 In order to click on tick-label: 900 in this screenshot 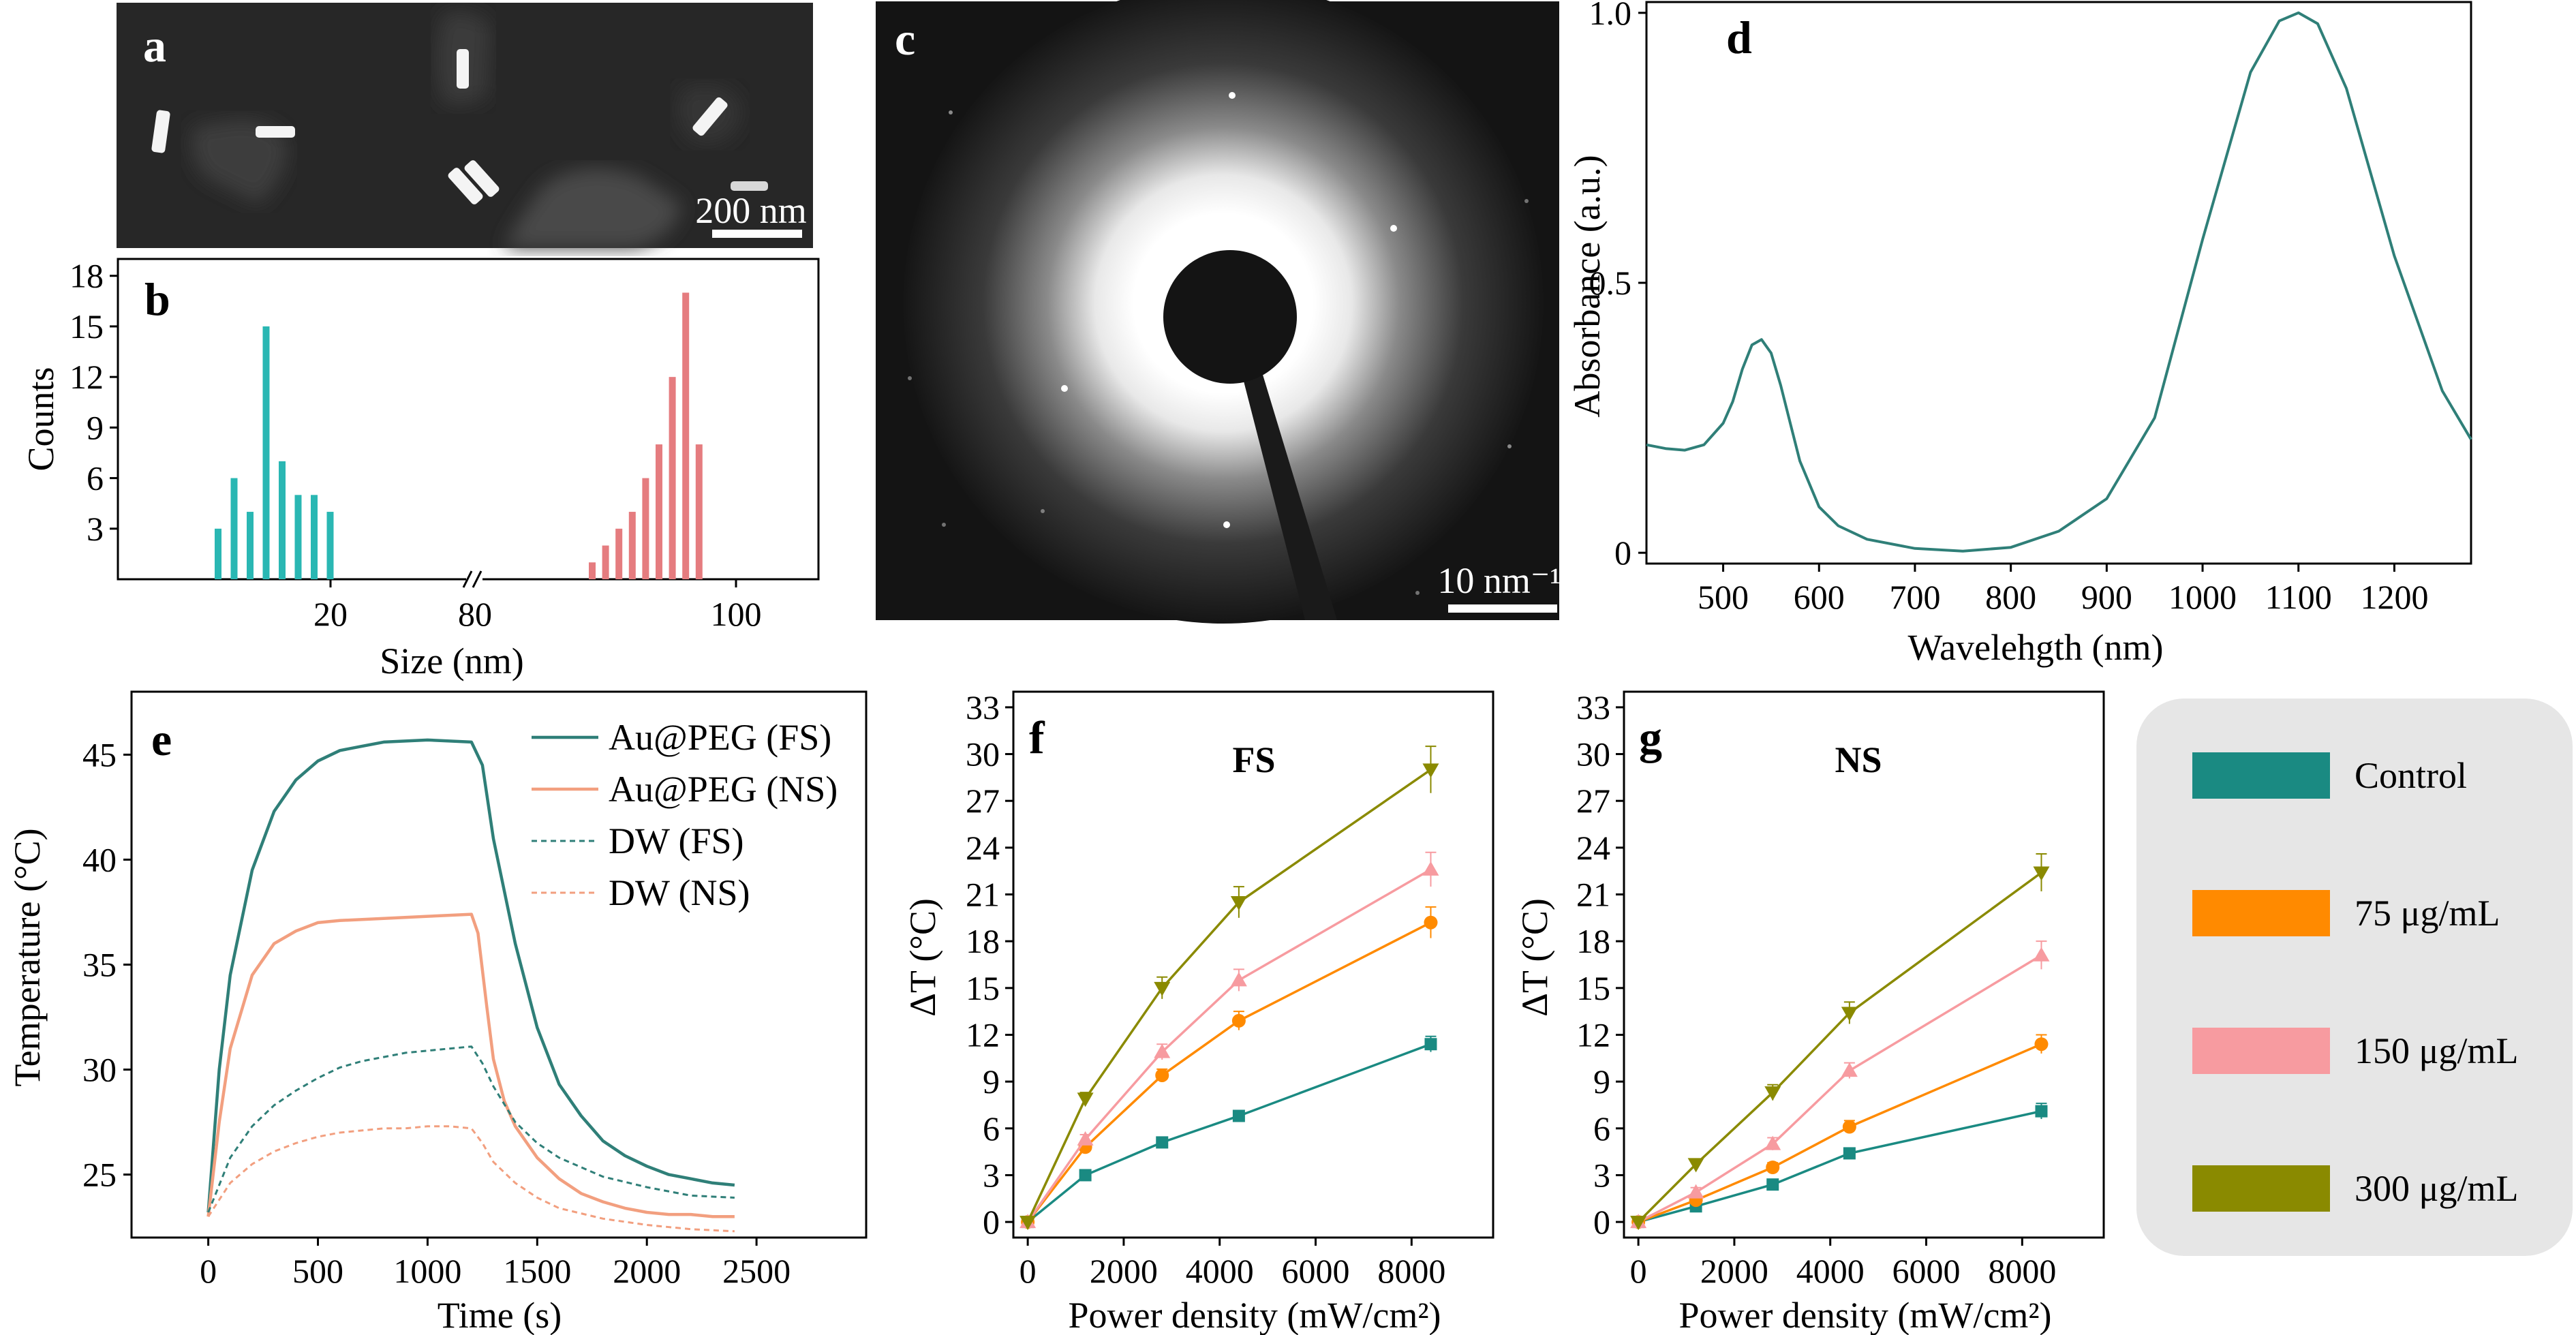, I will do `click(2106, 597)`.